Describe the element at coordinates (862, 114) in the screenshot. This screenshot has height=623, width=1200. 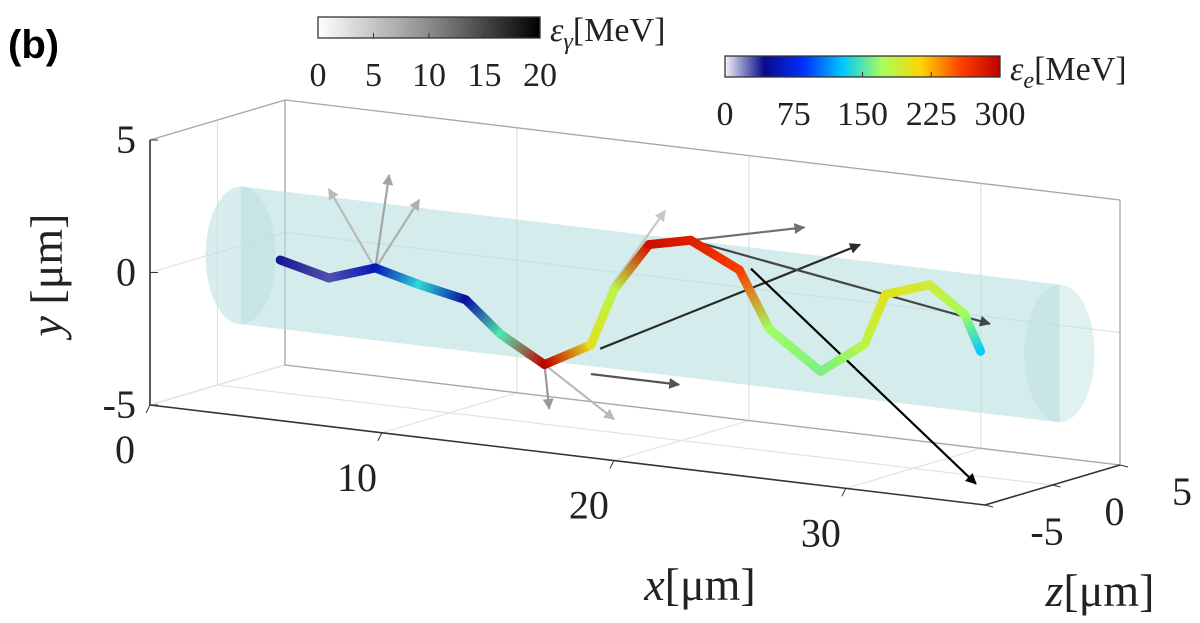
I see `colorbar-tick-label: 150` at that location.